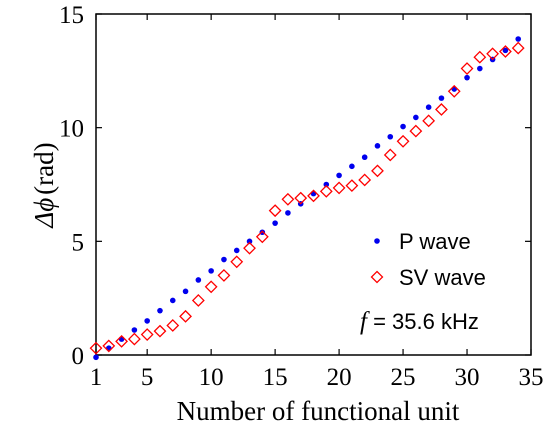 The image size is (545, 433). Describe the element at coordinates (71, 129) in the screenshot. I see `y-tick-label: 10` at that location.